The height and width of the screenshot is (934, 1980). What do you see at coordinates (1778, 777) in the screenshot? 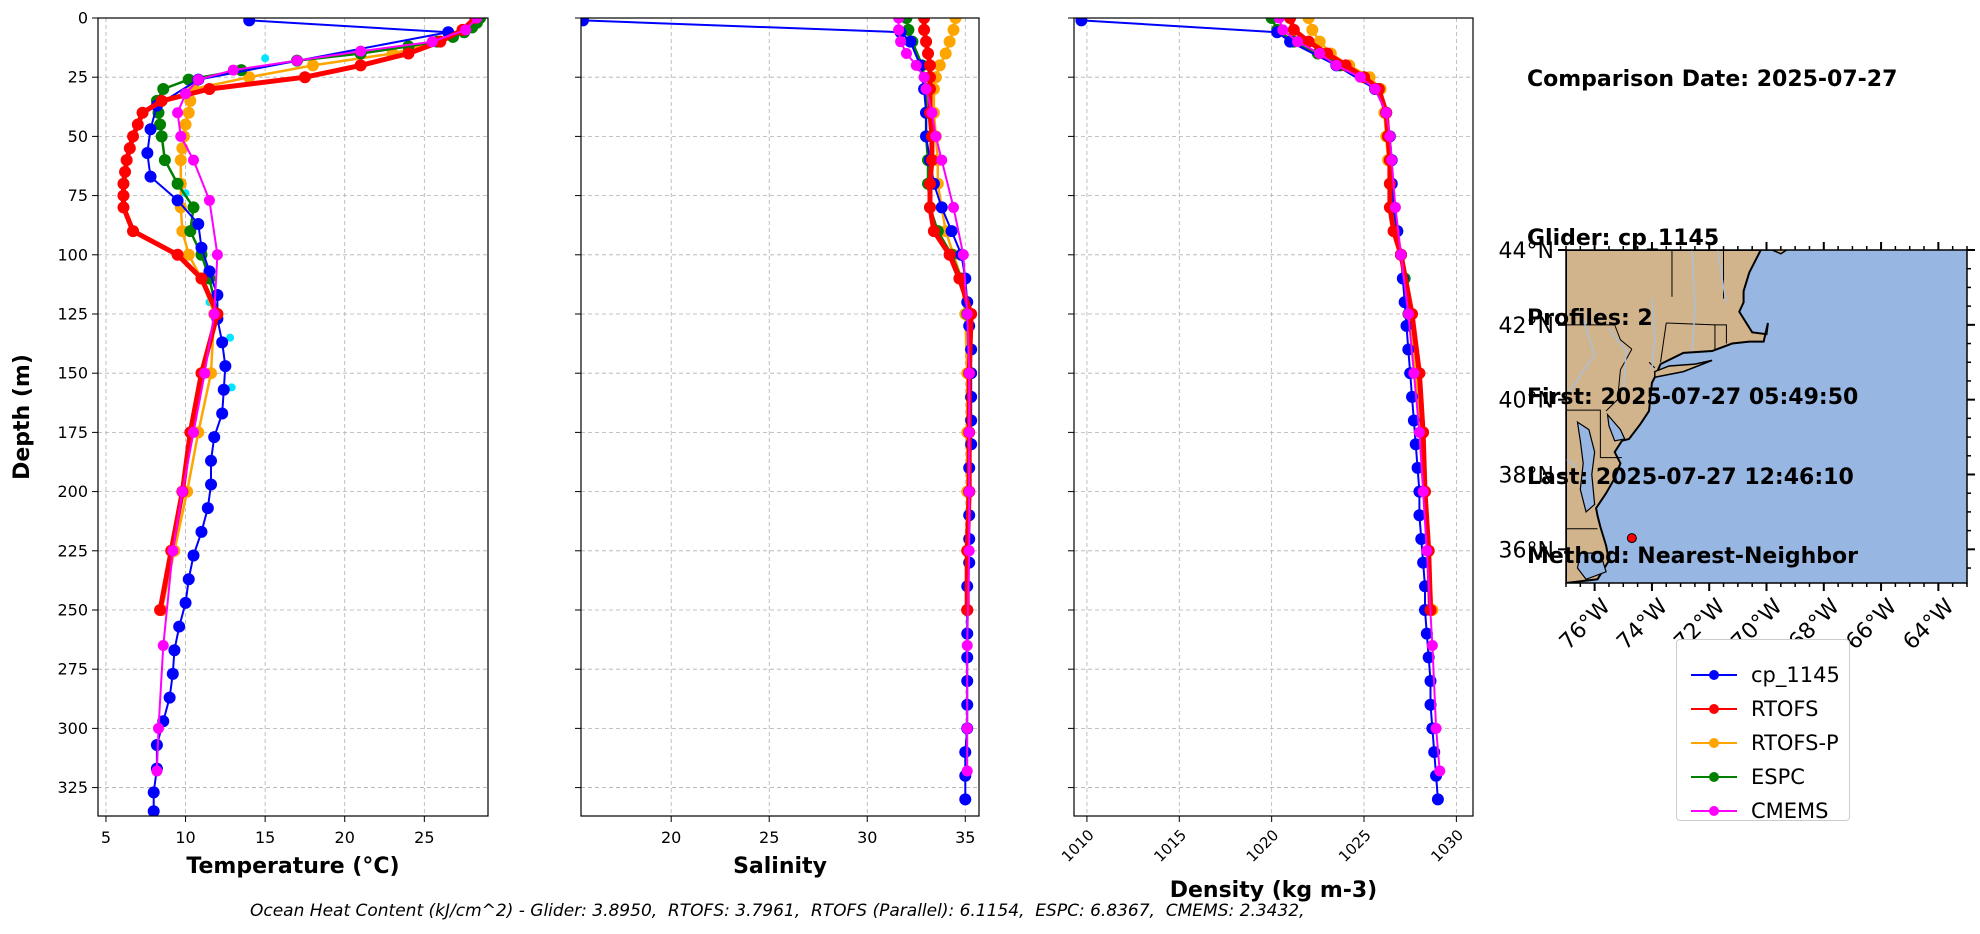
I see `legend-label: ESPC` at bounding box center [1778, 777].